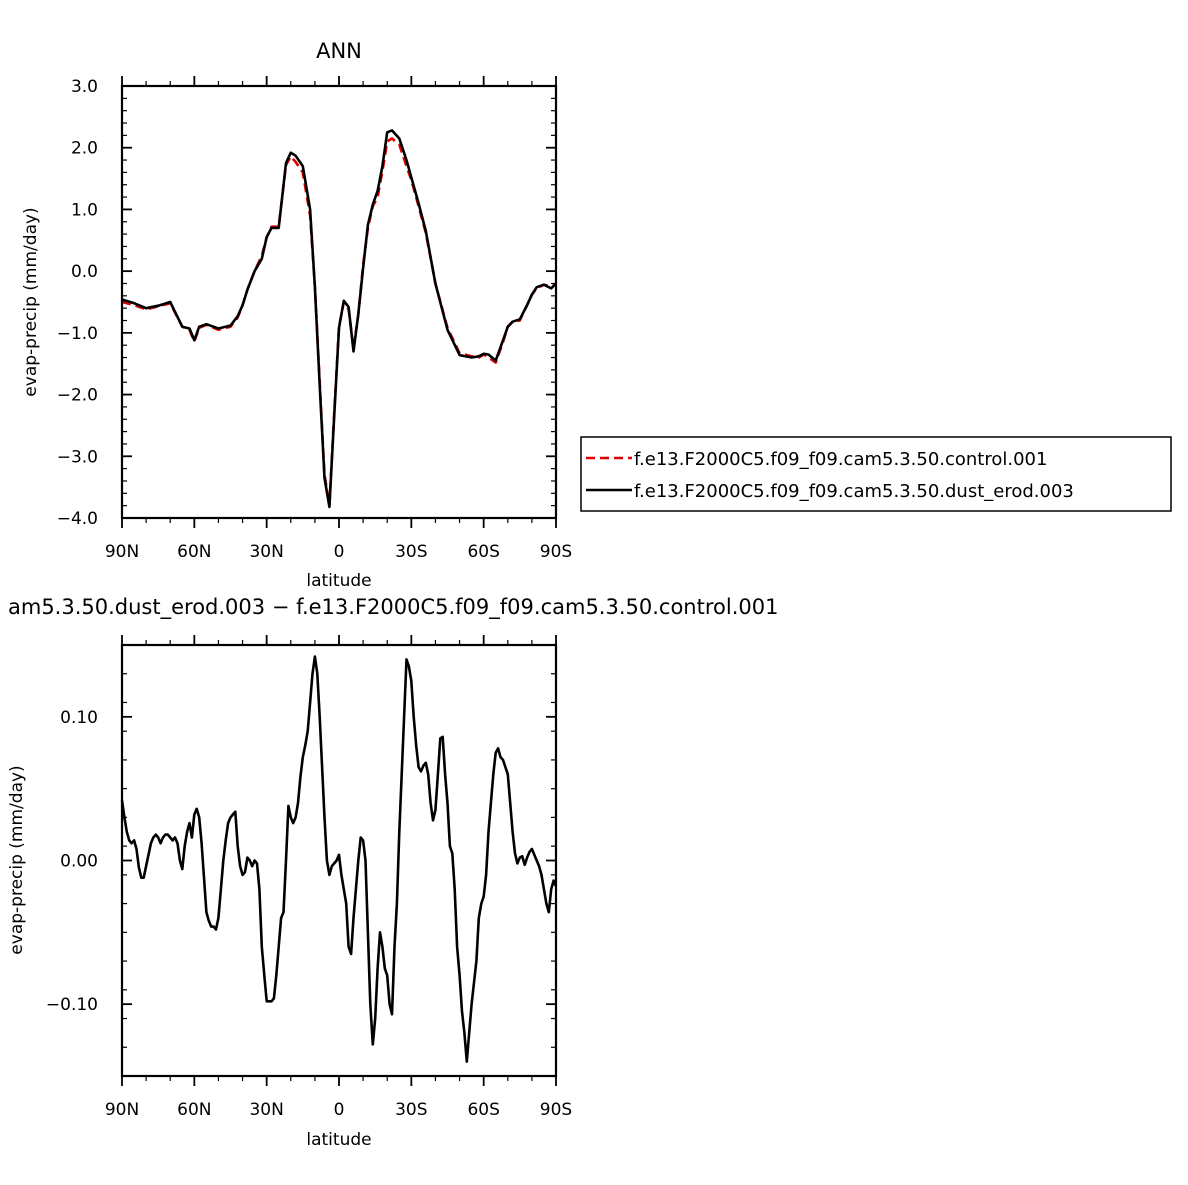 Image resolution: width=1188 pixels, height=1185 pixels. I want to click on top-ytick-label: −2.0, so click(77, 396).